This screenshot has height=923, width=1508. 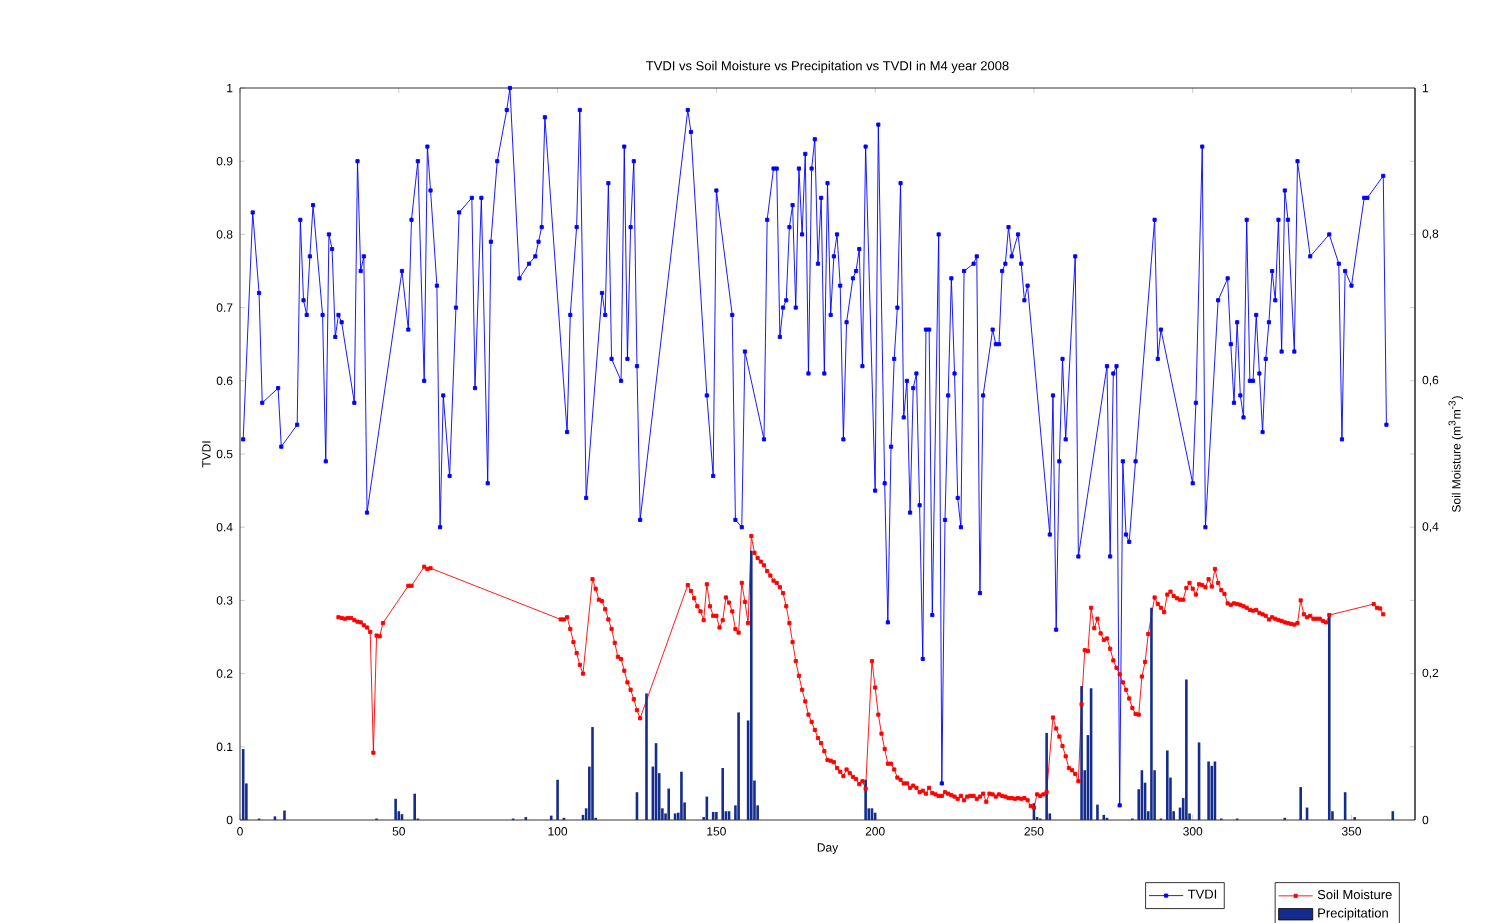 What do you see at coordinates (224, 307) in the screenshot?
I see `y-tick-label: 0.7` at bounding box center [224, 307].